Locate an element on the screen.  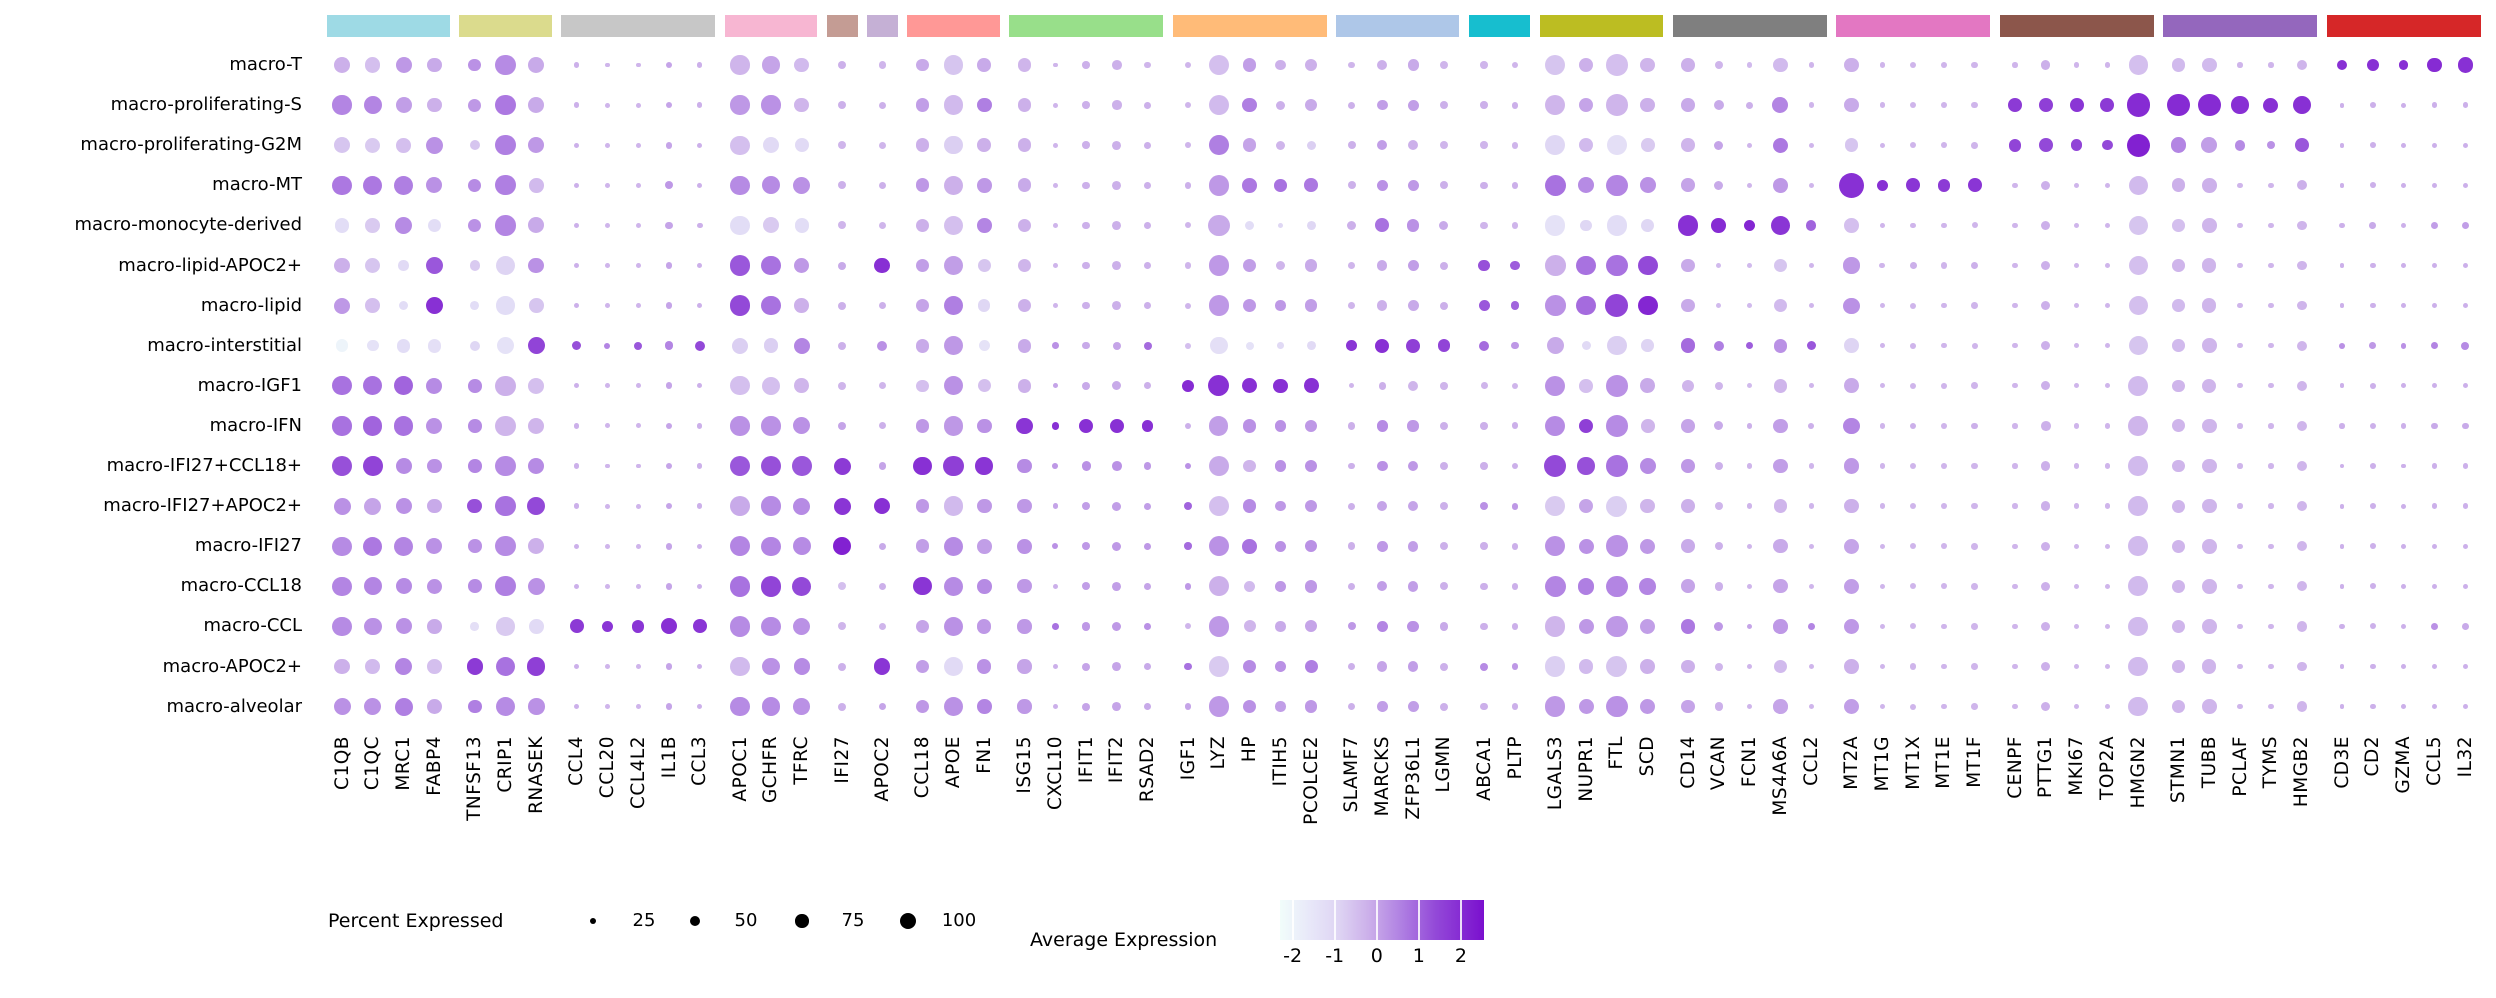
gene-label: APOC1 is located at coordinates (740, 769).